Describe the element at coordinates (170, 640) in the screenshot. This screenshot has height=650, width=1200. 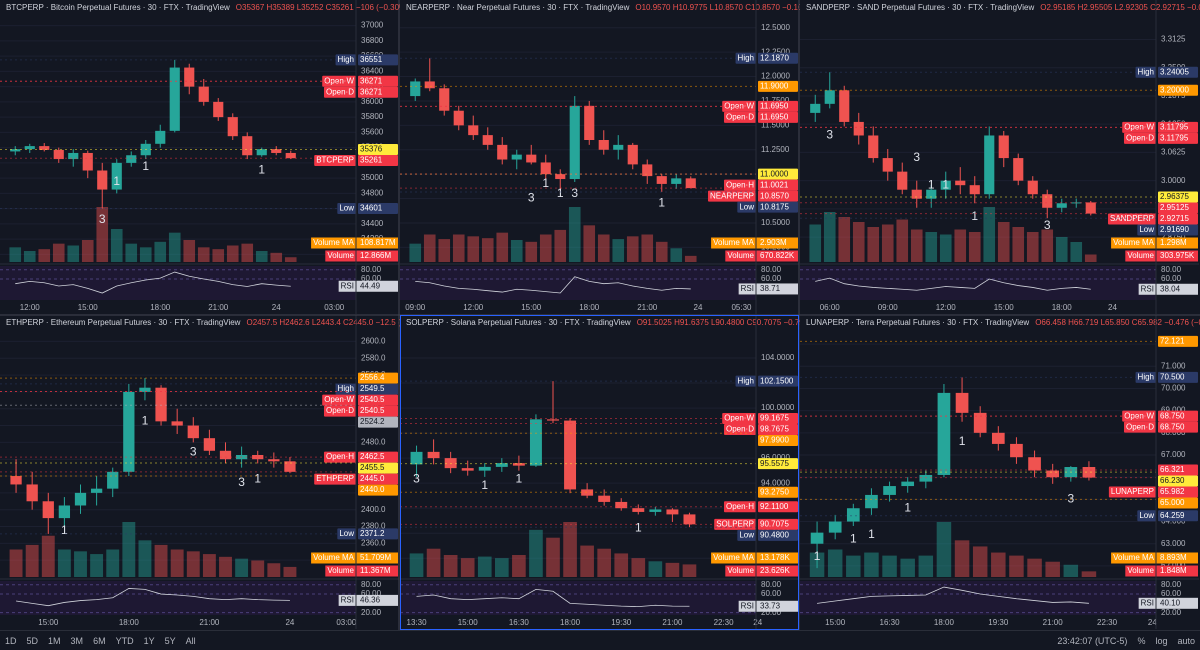
I see `toolbar-item: 5Y` at that location.